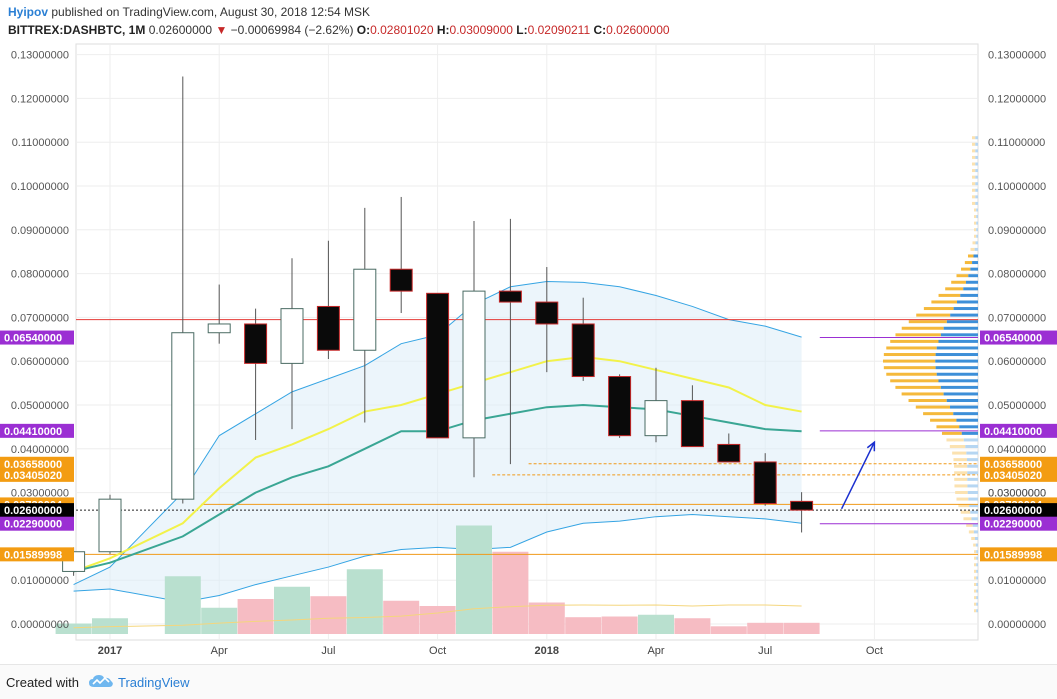 This screenshot has height=699, width=1057. What do you see at coordinates (874, 651) in the screenshot?
I see `x-tick-label: Oct` at bounding box center [874, 651].